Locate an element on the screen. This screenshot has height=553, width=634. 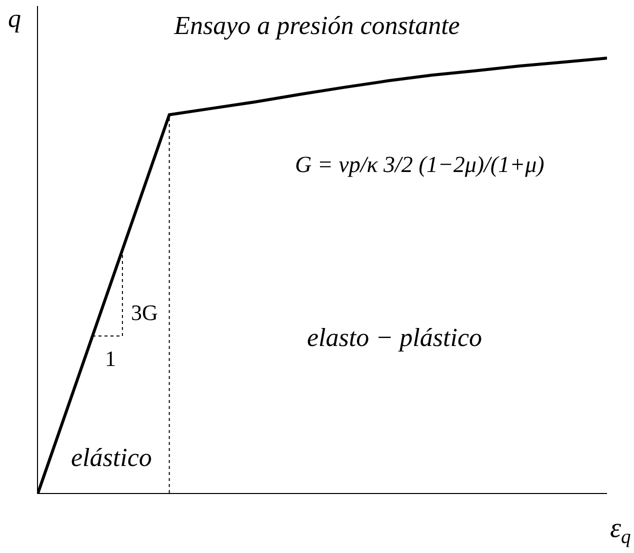
annotation: G = νp/κ 3/2 (1−2μ)/(1+μ) is located at coordinates (419, 164).